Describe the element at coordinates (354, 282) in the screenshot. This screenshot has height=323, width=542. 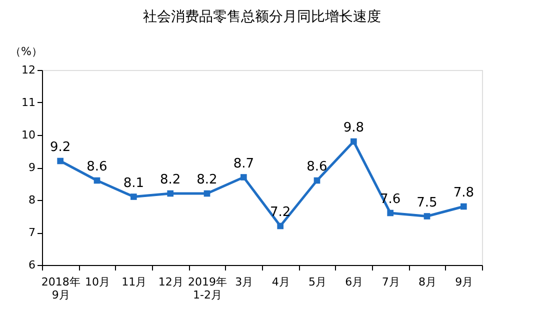
I see `x-tick-label: 6月` at that location.